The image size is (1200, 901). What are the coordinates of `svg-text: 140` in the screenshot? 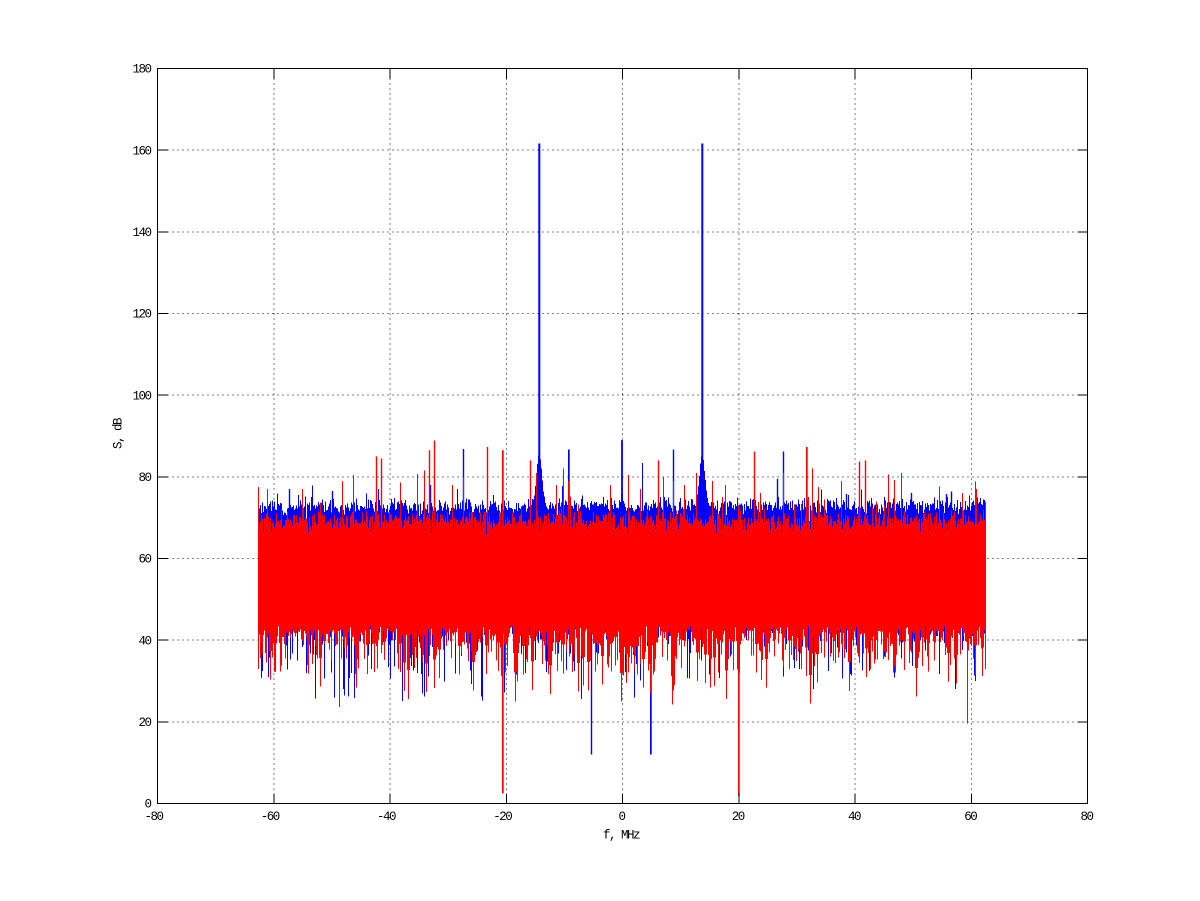 It's located at (141, 233).